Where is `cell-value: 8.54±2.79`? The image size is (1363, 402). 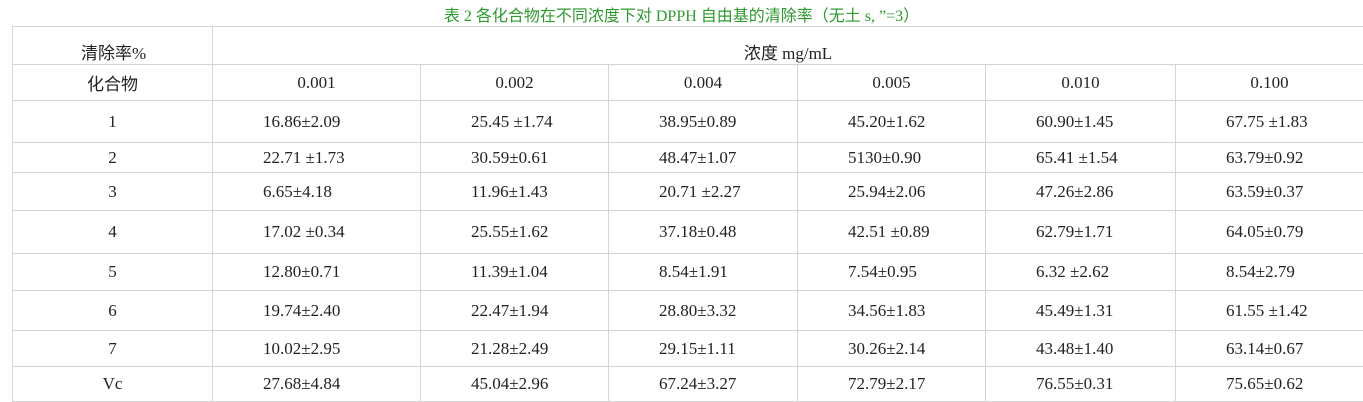
cell-value: 8.54±2.79 is located at coordinates (1269, 272).